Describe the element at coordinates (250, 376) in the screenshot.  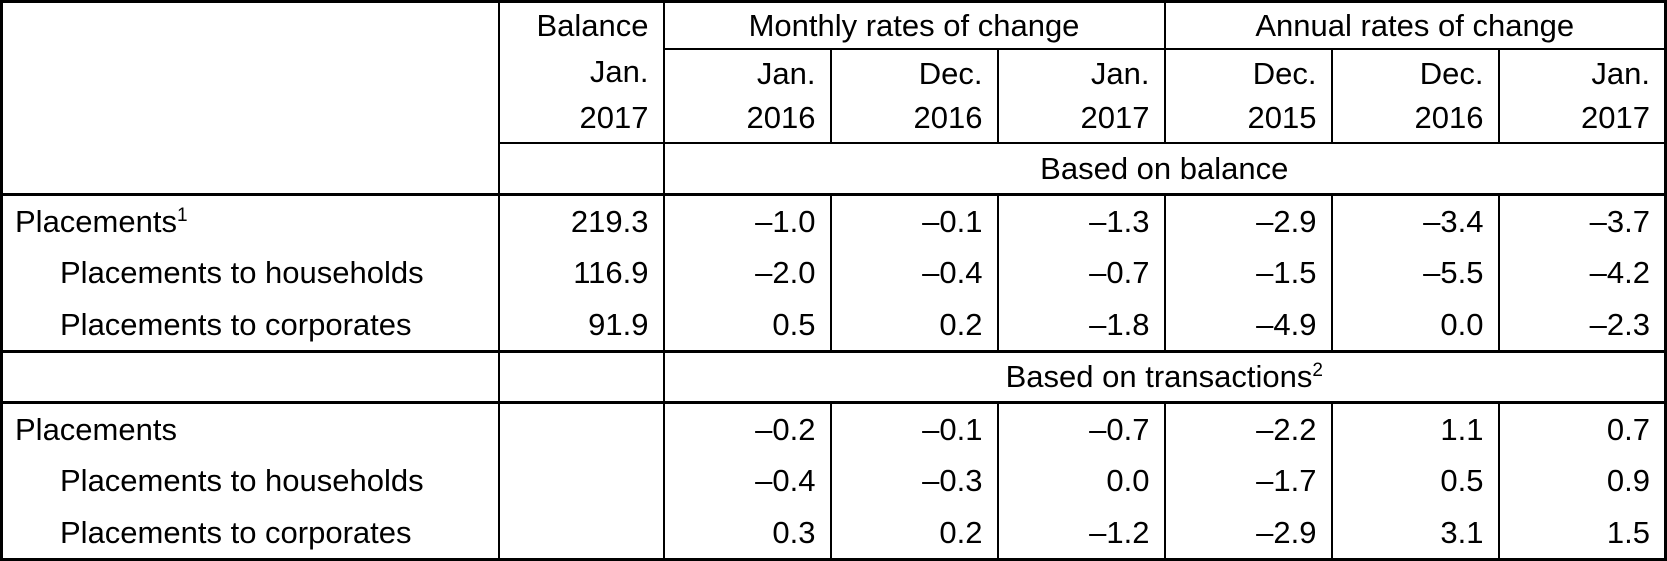
I see `empty-label-cell` at that location.